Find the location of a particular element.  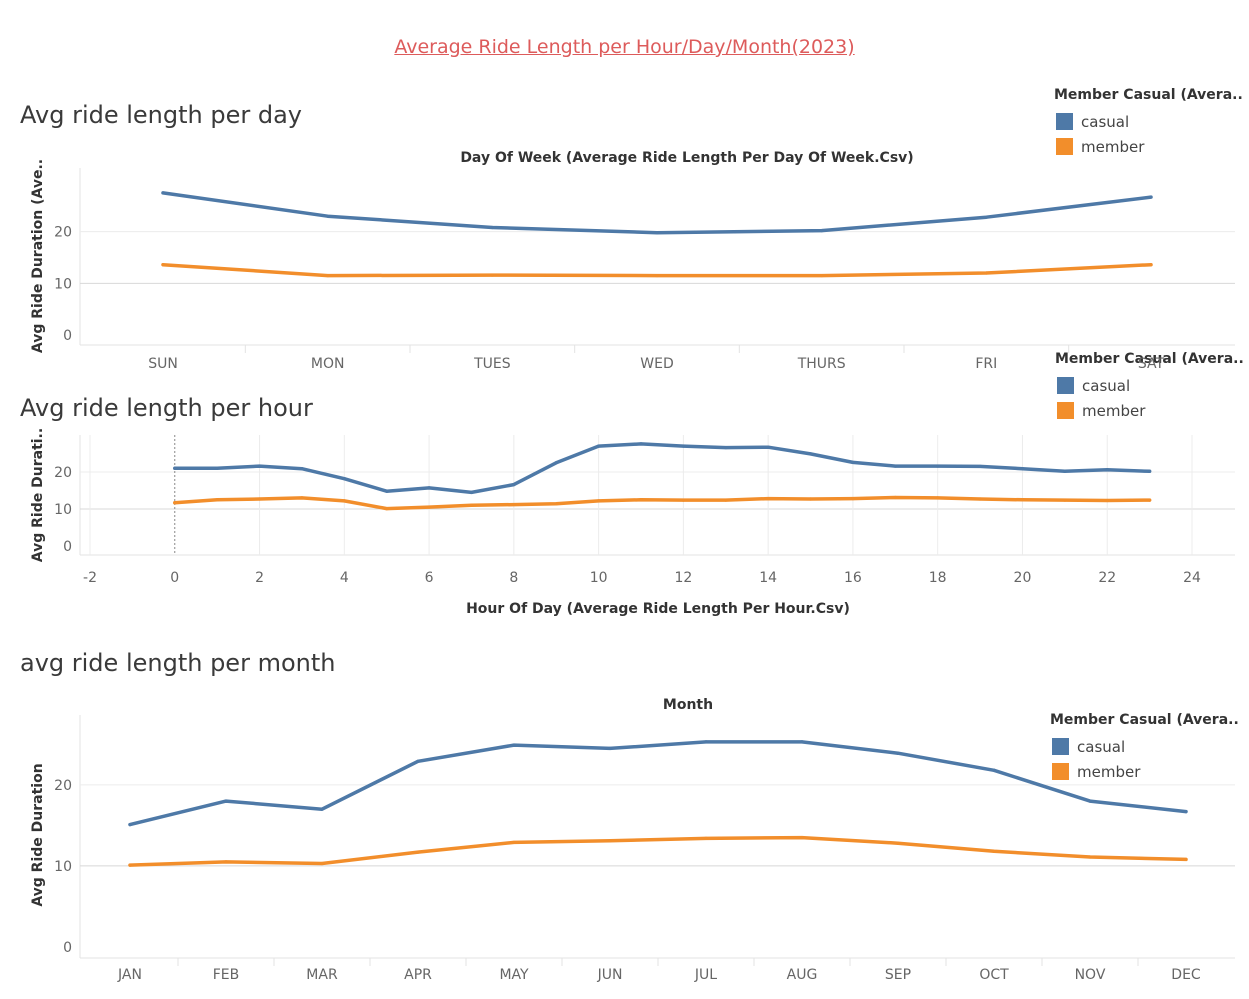

x-tick-label: 24 is located at coordinates (1192, 578).